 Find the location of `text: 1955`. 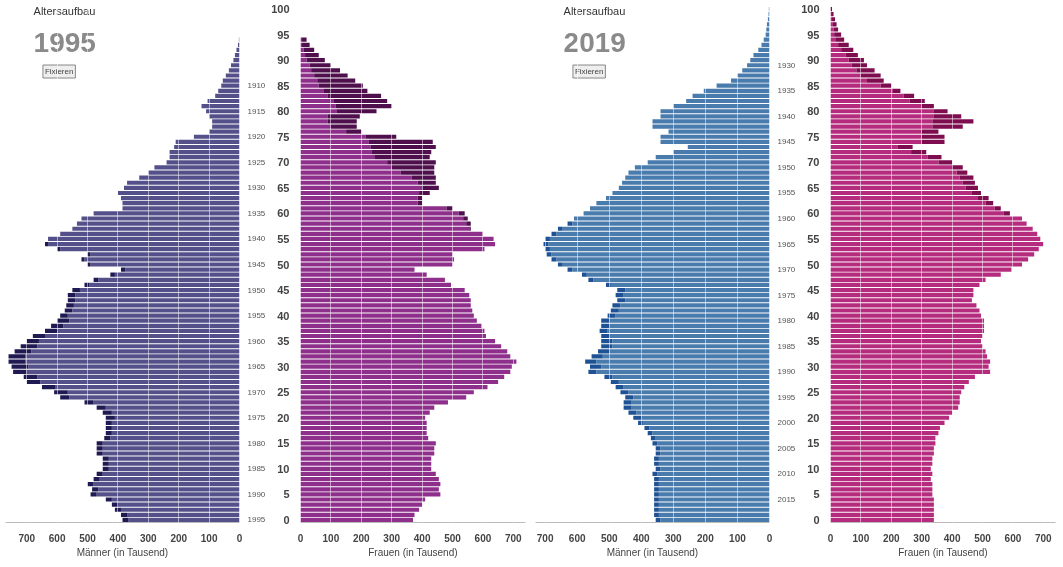

text: 1955 is located at coordinates (256, 316).